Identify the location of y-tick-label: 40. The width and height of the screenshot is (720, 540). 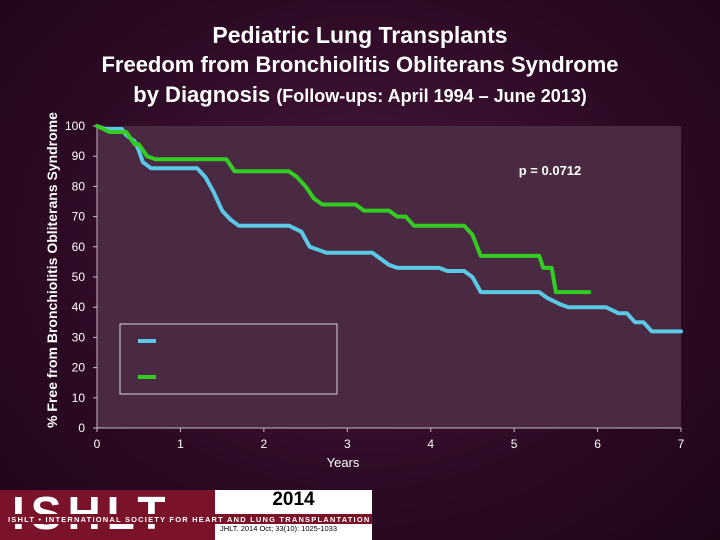
(79, 307).